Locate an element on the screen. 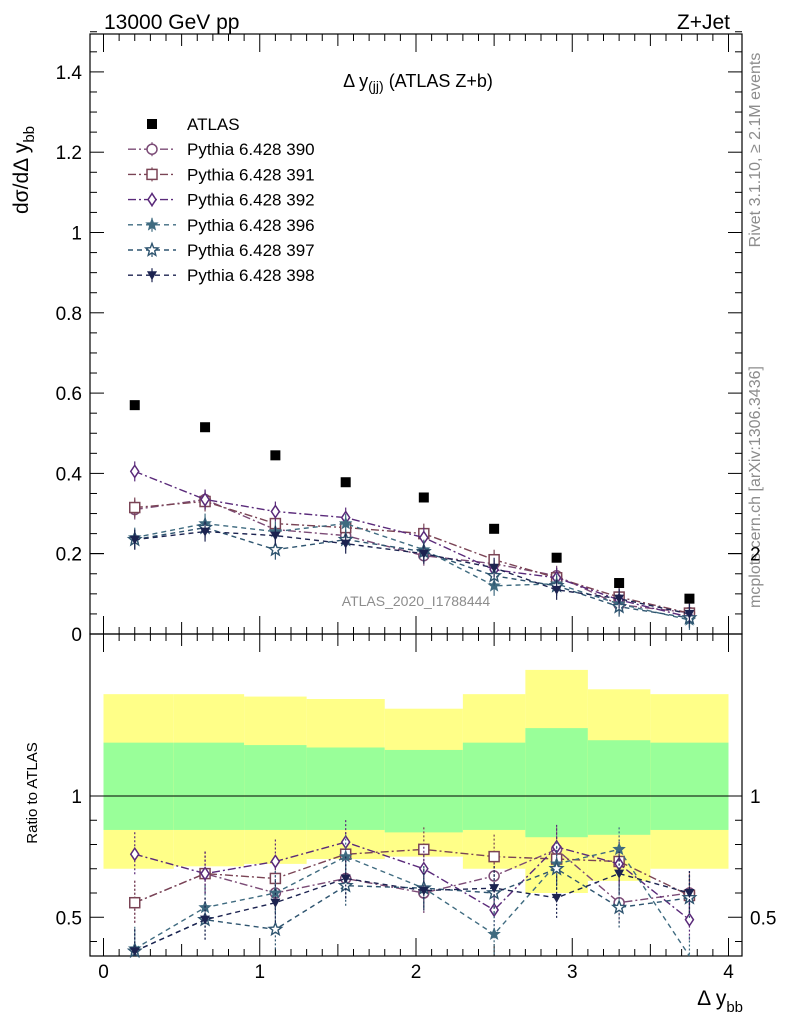 The height and width of the screenshot is (1024, 786). ratio-tick-label-left: 1 is located at coordinates (76, 797).